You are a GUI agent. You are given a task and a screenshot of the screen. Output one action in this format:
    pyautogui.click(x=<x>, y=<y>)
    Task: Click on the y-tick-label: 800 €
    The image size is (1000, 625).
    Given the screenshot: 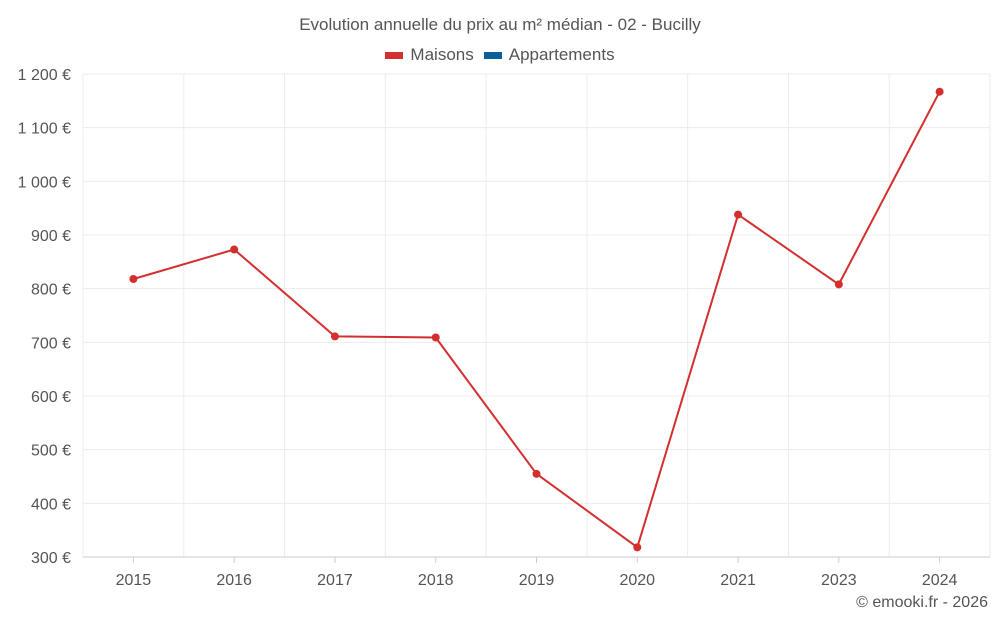 What is the action you would take?
    pyautogui.click(x=51, y=290)
    